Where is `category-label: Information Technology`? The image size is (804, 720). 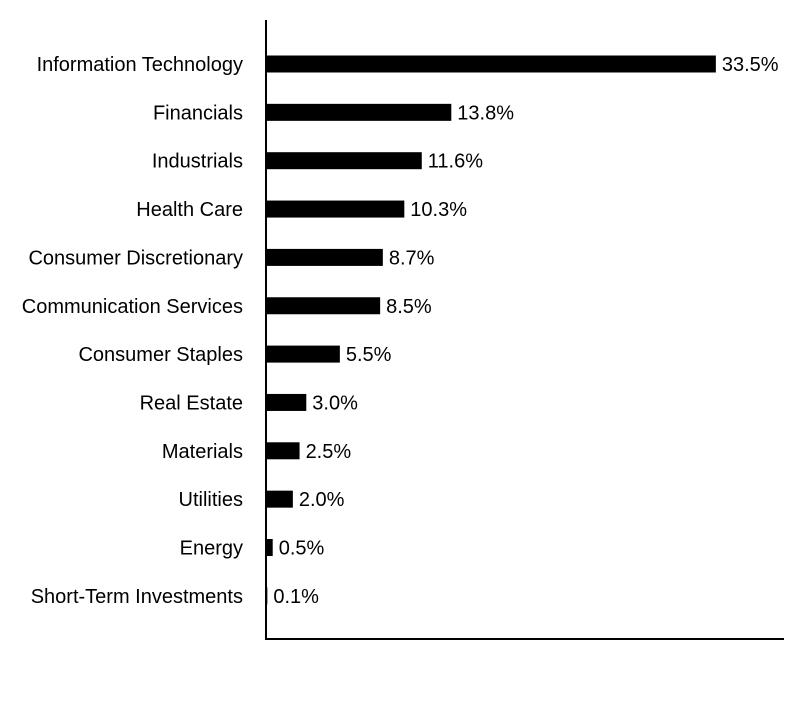 category-label: Information Technology is located at coordinates (140, 65).